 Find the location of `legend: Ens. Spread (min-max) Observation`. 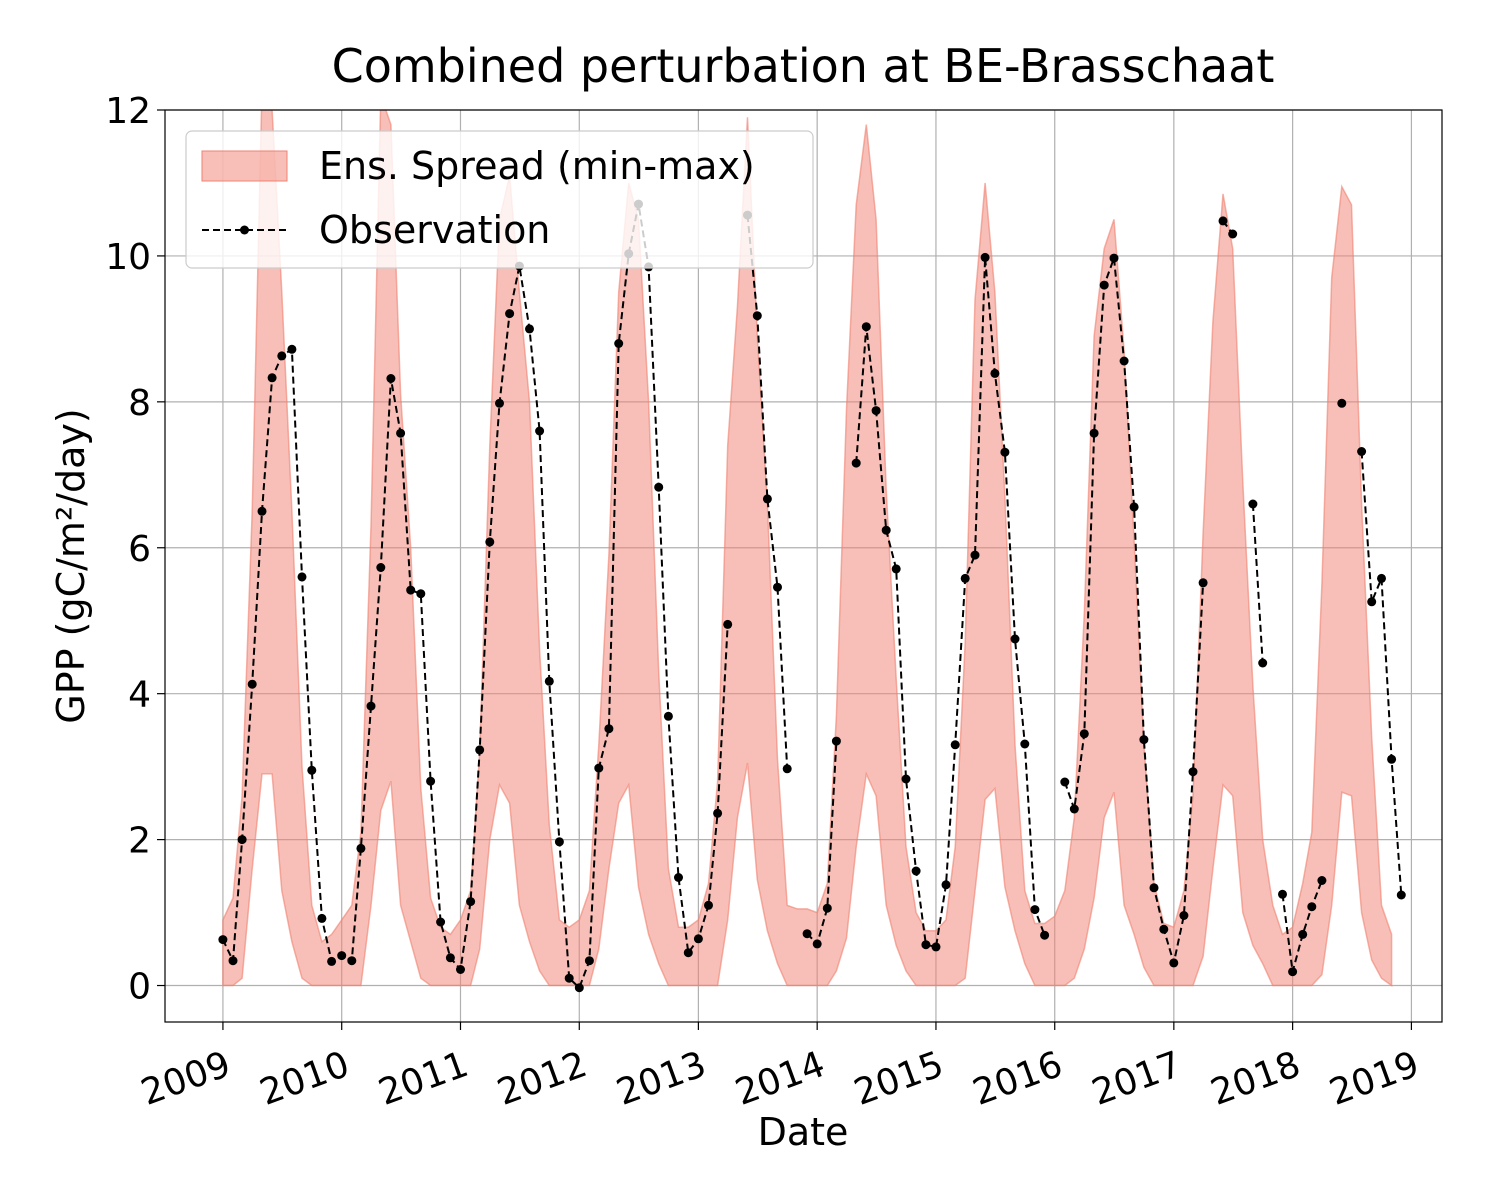

legend: Ens. Spread (min-max) Observation is located at coordinates (499, 199).